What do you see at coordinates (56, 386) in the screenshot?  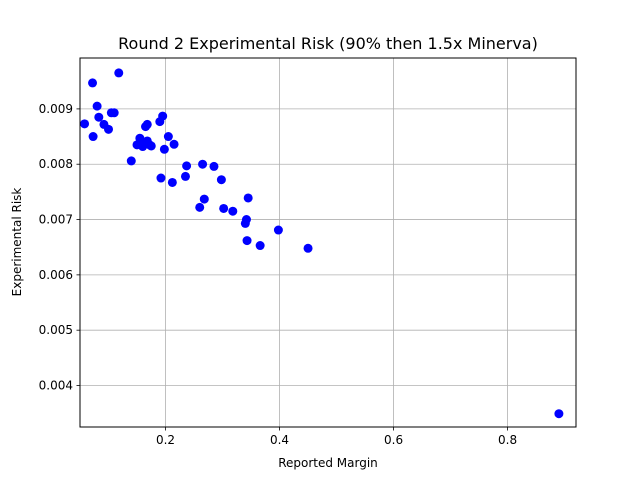 I see `y-tick-label: 0.004` at bounding box center [56, 386].